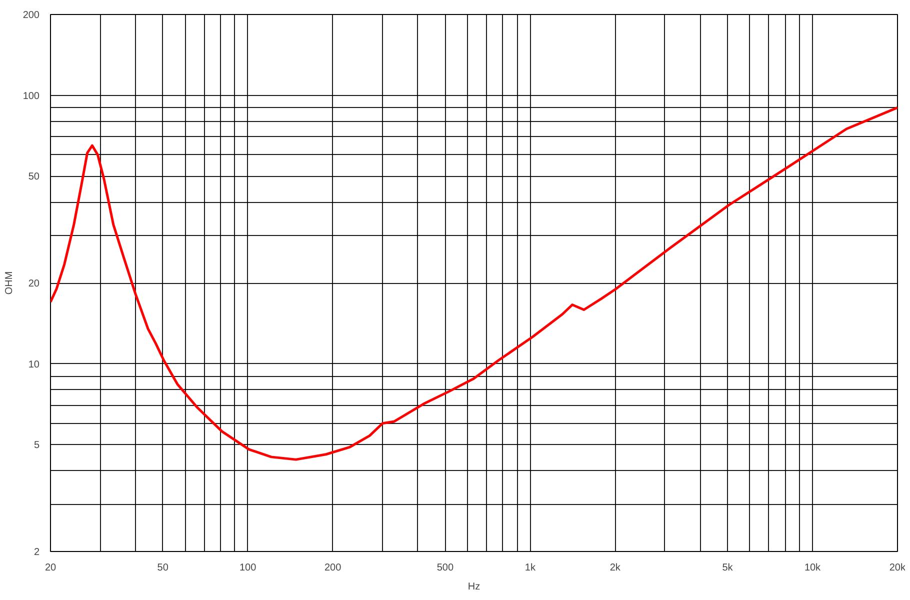 This screenshot has width=910, height=600. What do you see at coordinates (333, 568) in the screenshot?
I see `x-tick-label: 200` at bounding box center [333, 568].